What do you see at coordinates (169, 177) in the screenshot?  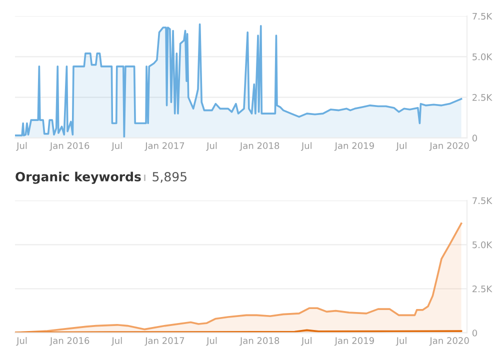 I see `chart-subtitle: 5,895` at bounding box center [169, 177].